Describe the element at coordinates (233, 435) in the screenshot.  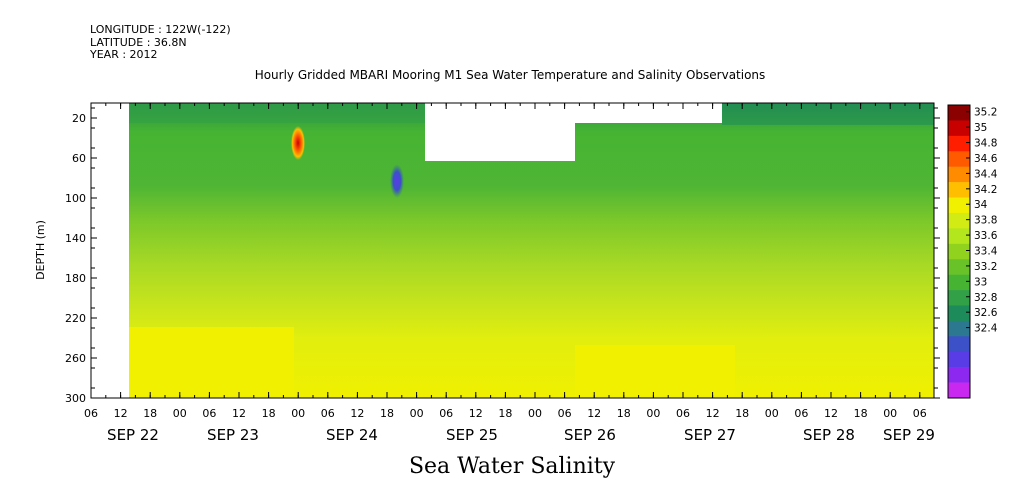
I see `x-day-label: SEP 23` at that location.